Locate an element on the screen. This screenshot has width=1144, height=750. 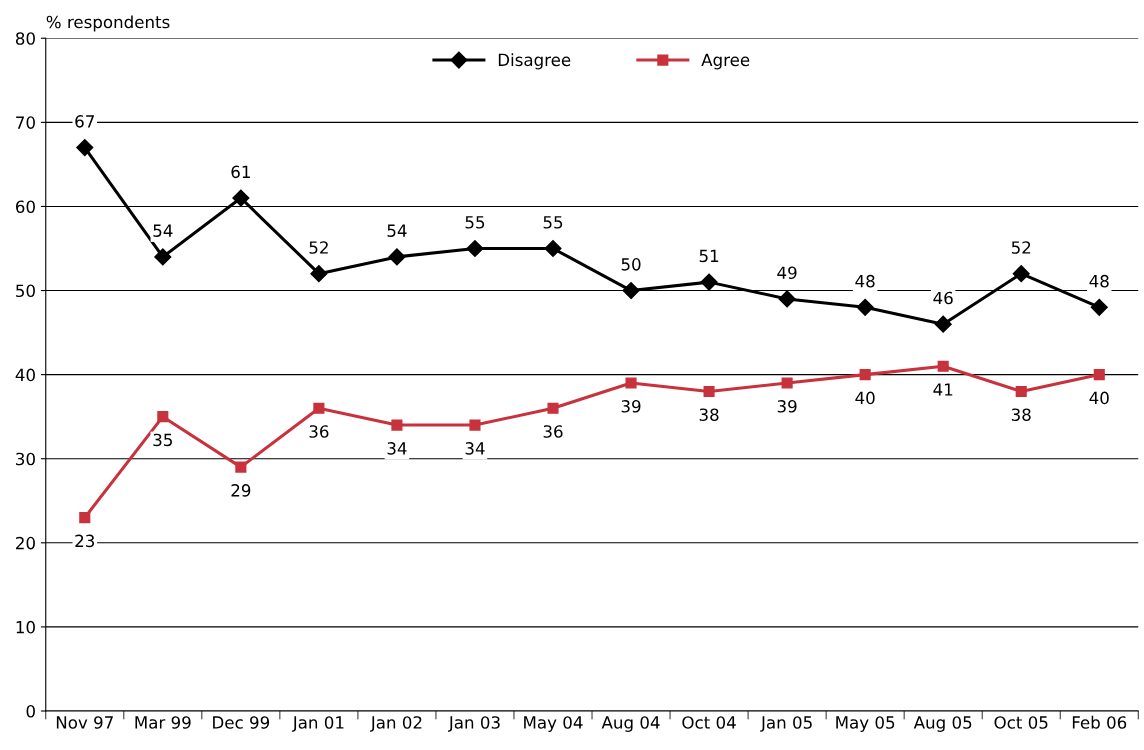
data-label: 46 is located at coordinates (943, 298).